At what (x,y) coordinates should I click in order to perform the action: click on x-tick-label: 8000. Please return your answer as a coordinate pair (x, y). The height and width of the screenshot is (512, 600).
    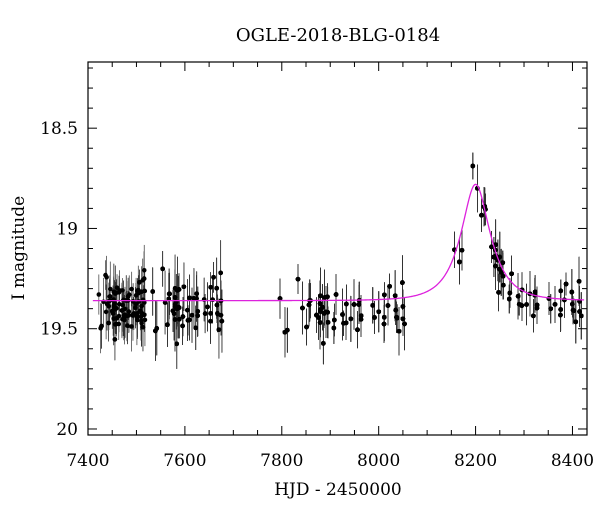
    Looking at the image, I should click on (378, 461).